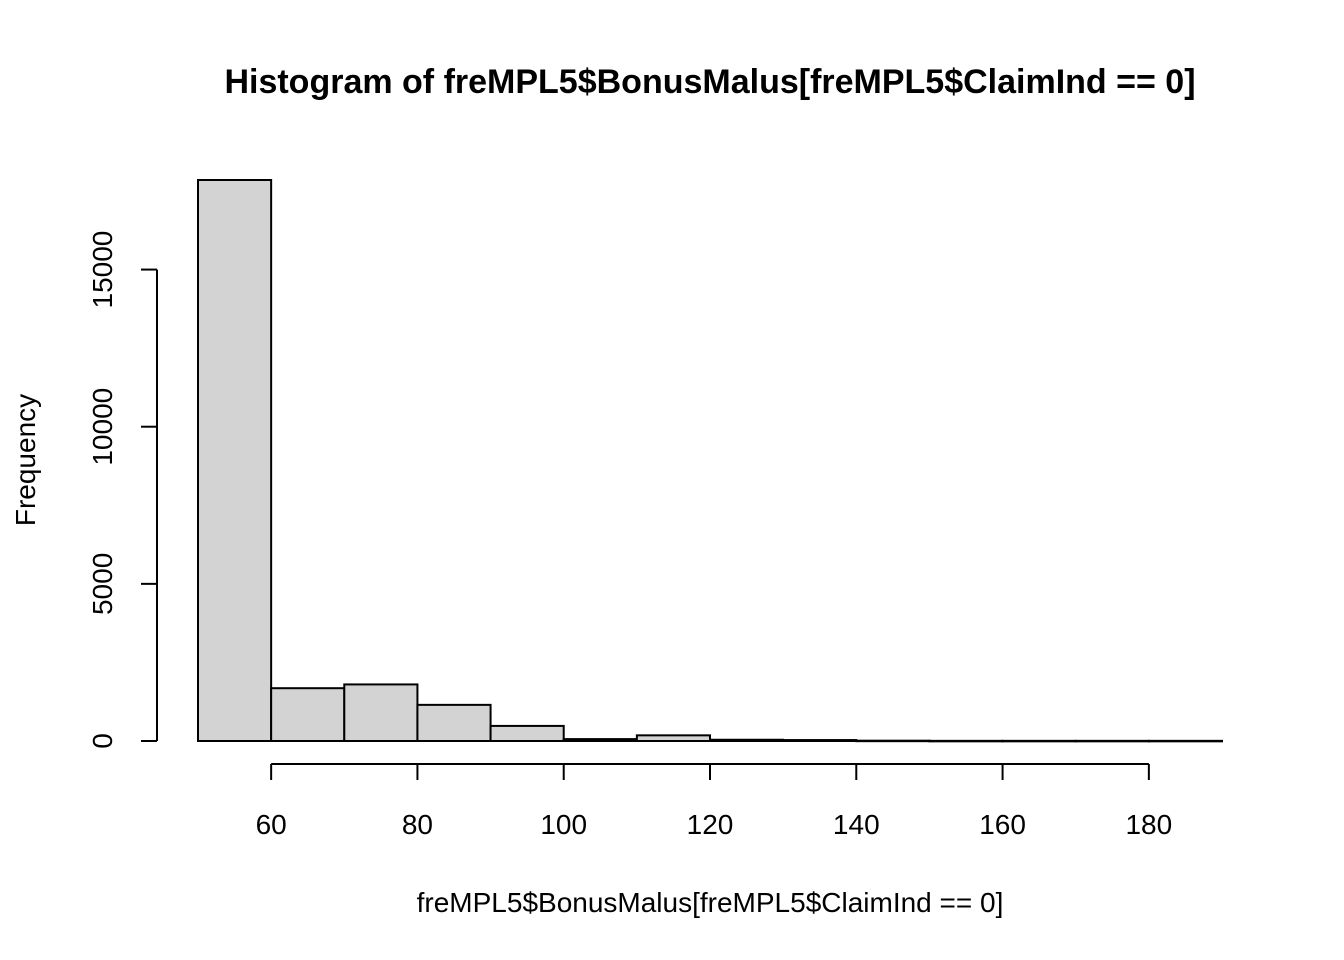 Image resolution: width=1344 pixels, height=960 pixels. I want to click on x-tick-label: 80, so click(417, 824).